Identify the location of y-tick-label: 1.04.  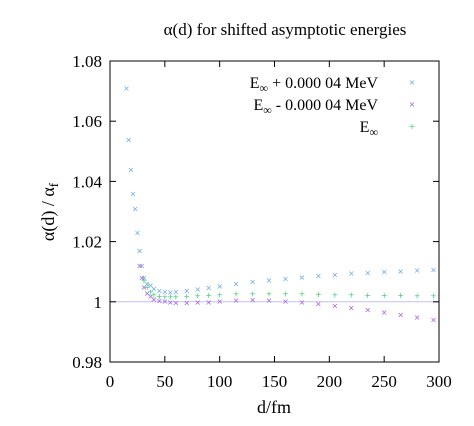
(87, 181).